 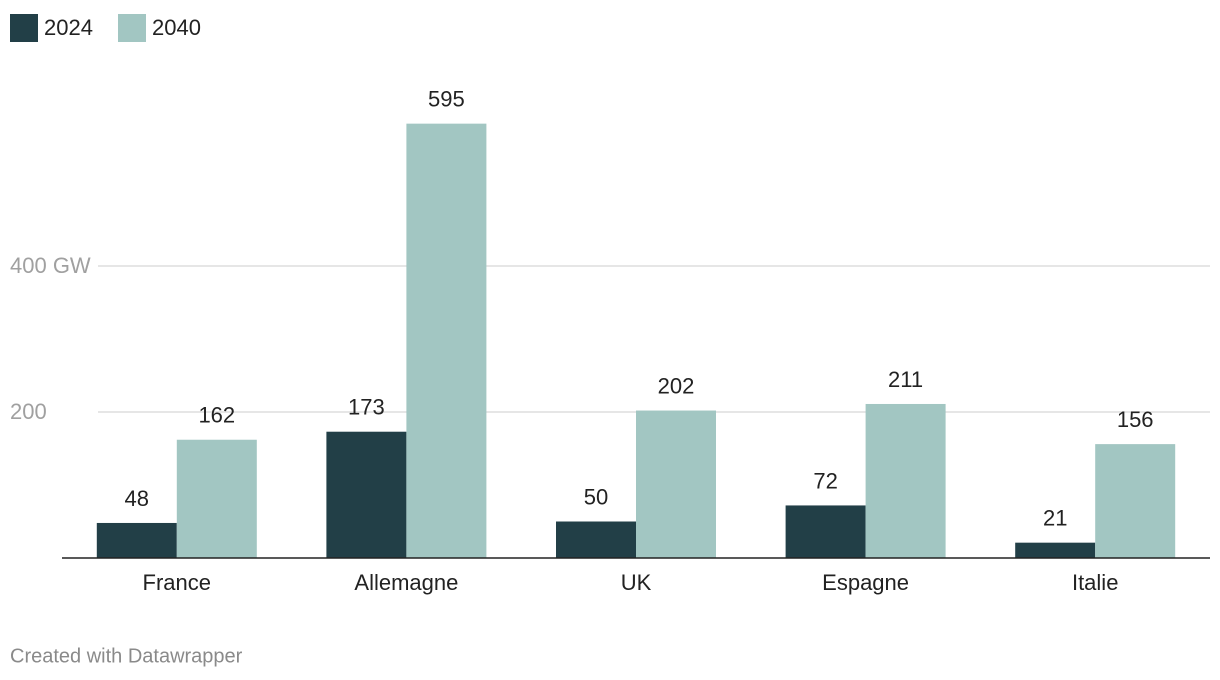 What do you see at coordinates (1095, 582) in the screenshot?
I see `x-tick-label: Italie` at bounding box center [1095, 582].